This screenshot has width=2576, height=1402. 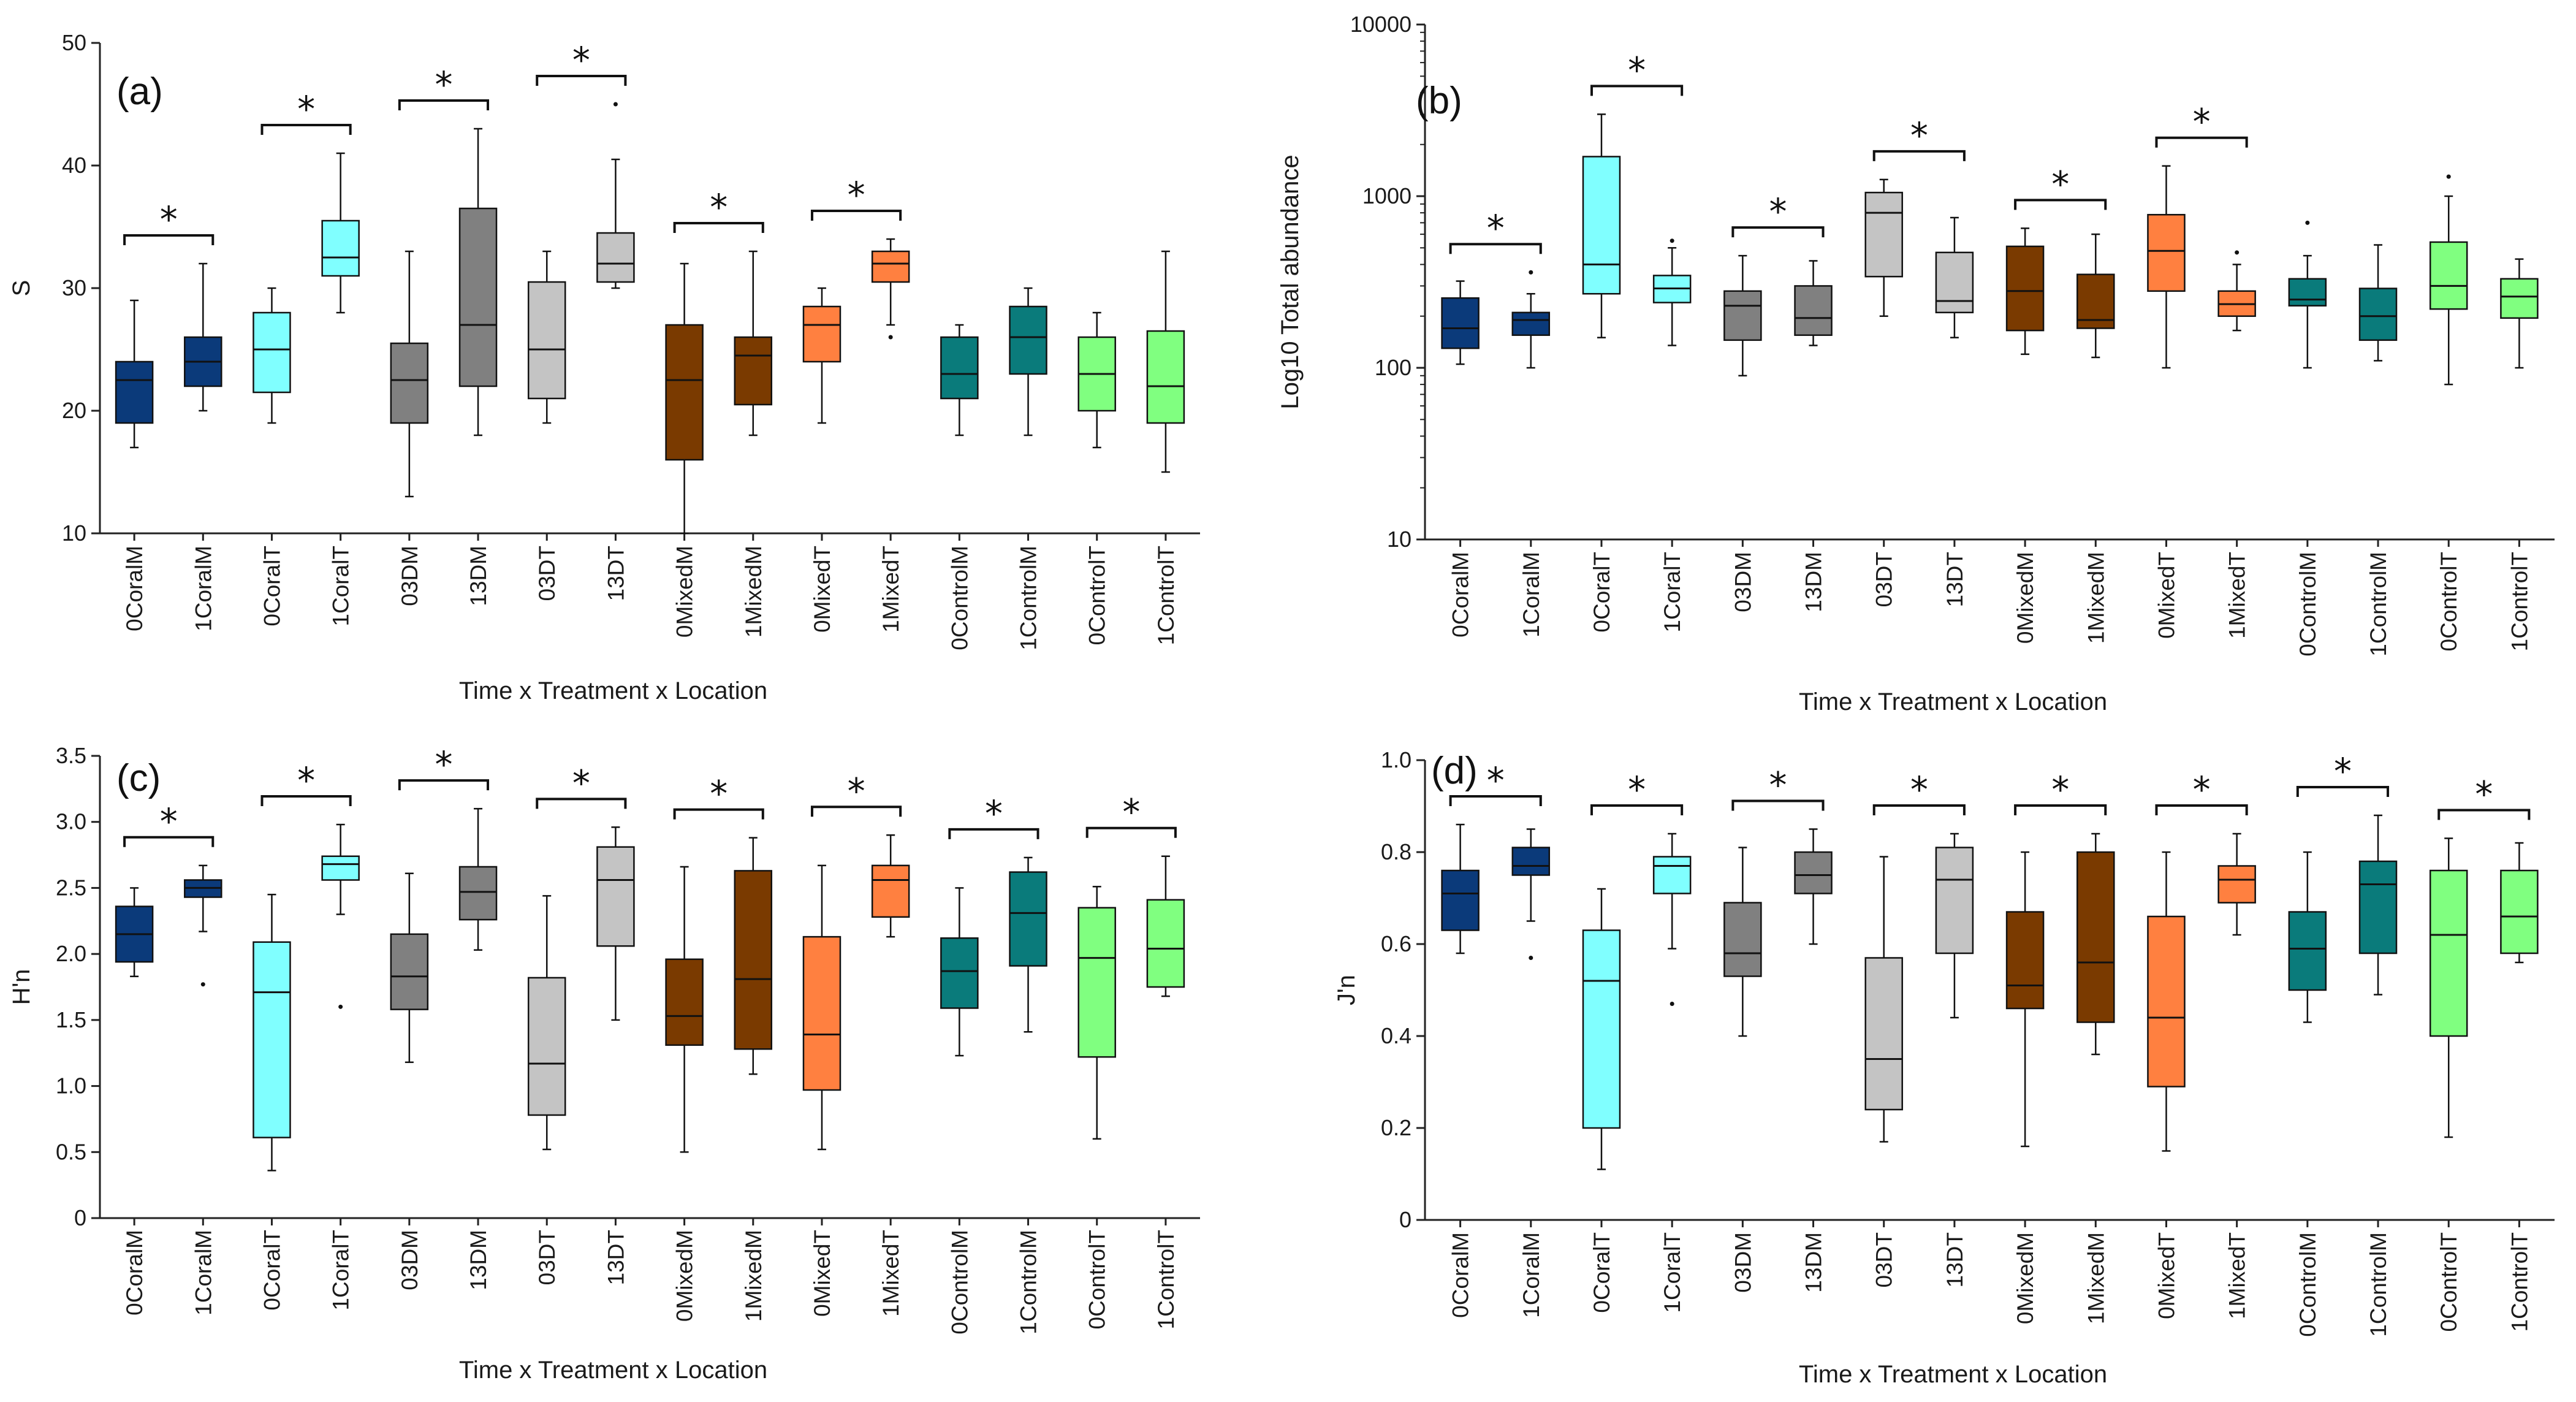 What do you see at coordinates (1028, 1282) in the screenshot?
I see `category-label: 1ControlM` at bounding box center [1028, 1282].